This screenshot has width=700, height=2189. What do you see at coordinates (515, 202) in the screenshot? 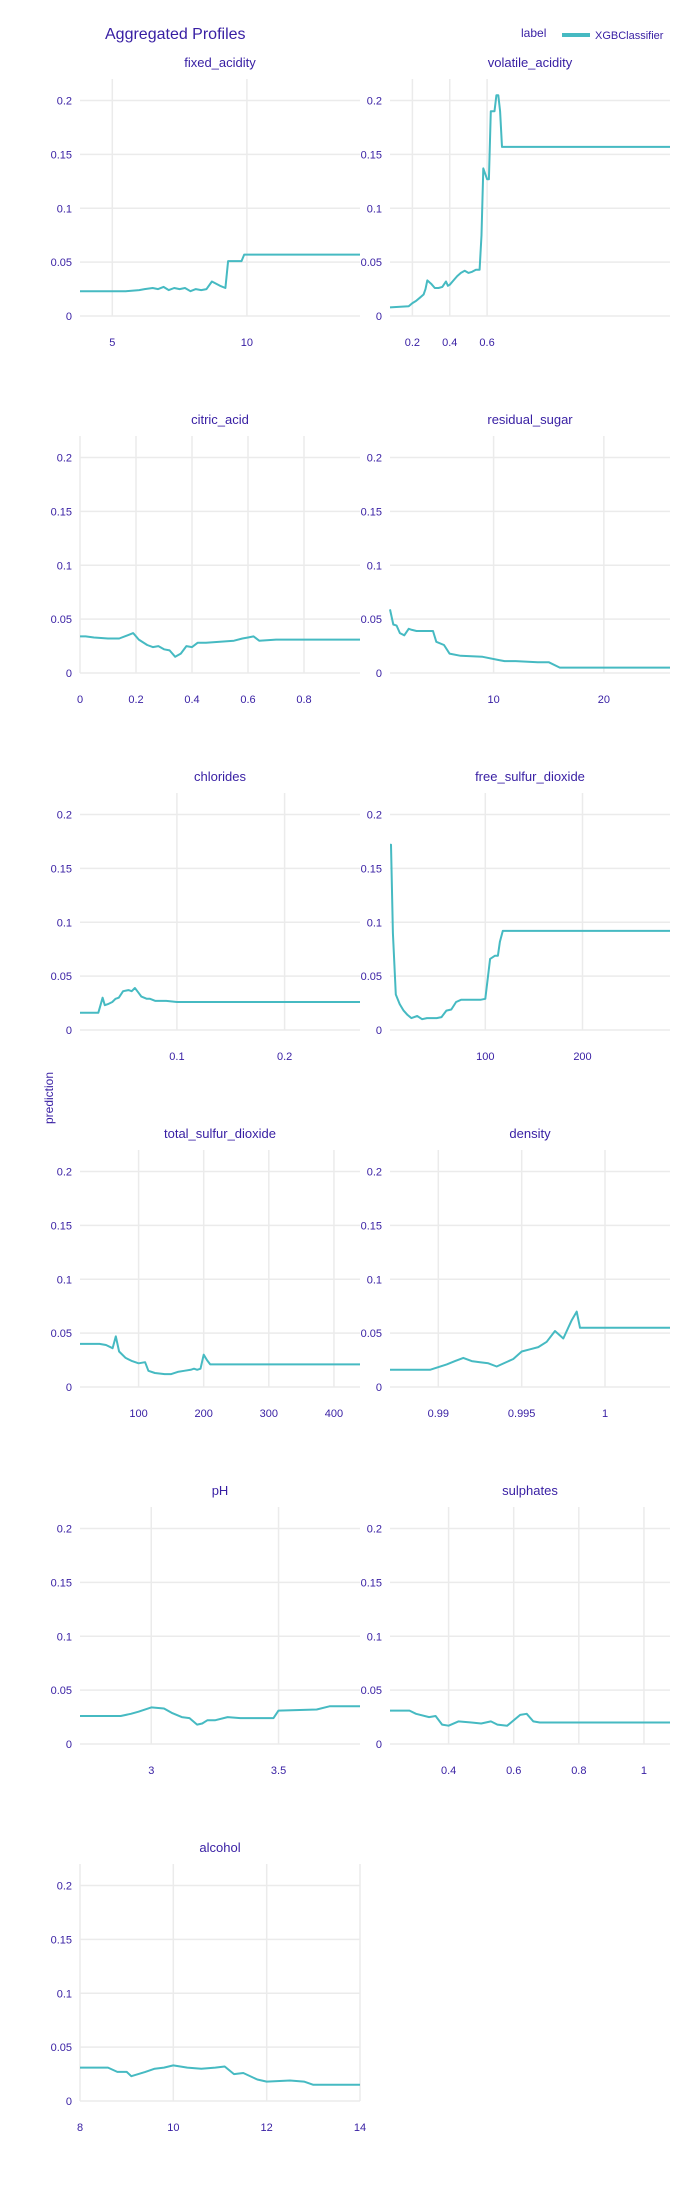
I see `subplot-volatile-acidity: volatile_acidity 0 0.05 0.1 0.15 0.2 0.2 0.4 0.6` at bounding box center [515, 202].